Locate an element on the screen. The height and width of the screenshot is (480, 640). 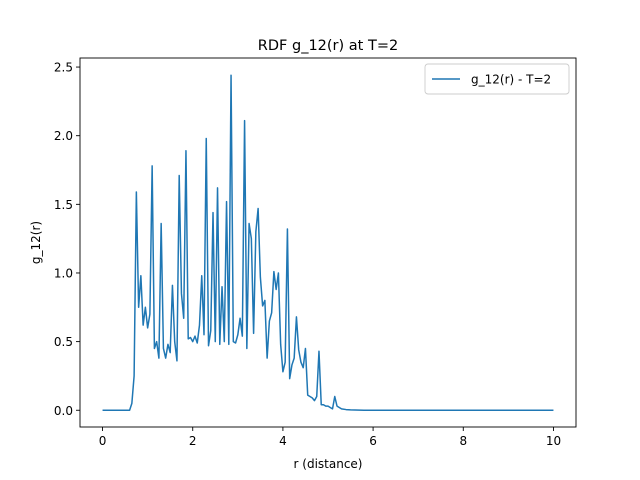
y-tick-label: 2.5 is located at coordinates (63, 68).